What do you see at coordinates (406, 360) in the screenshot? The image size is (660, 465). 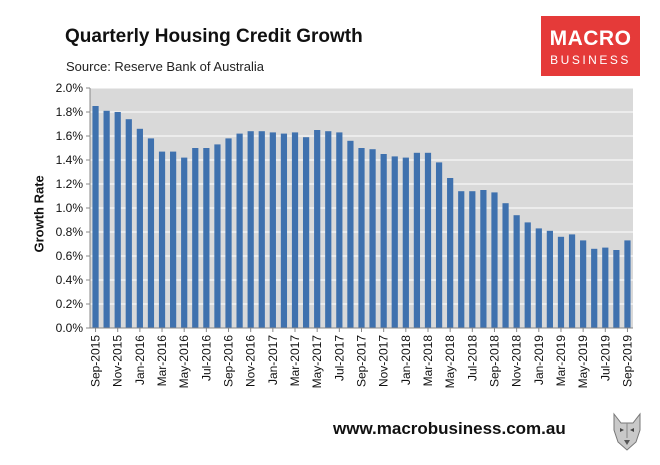 I see `x-tick-label: Jan-2018` at bounding box center [406, 360].